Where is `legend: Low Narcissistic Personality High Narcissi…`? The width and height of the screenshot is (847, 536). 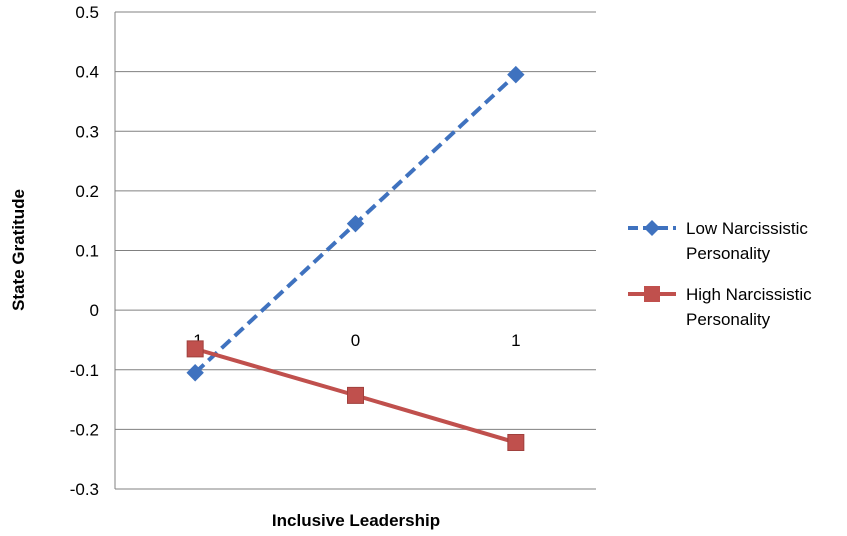
legend: Low Narcissistic Personality High Narcissi… is located at coordinates (720, 274).